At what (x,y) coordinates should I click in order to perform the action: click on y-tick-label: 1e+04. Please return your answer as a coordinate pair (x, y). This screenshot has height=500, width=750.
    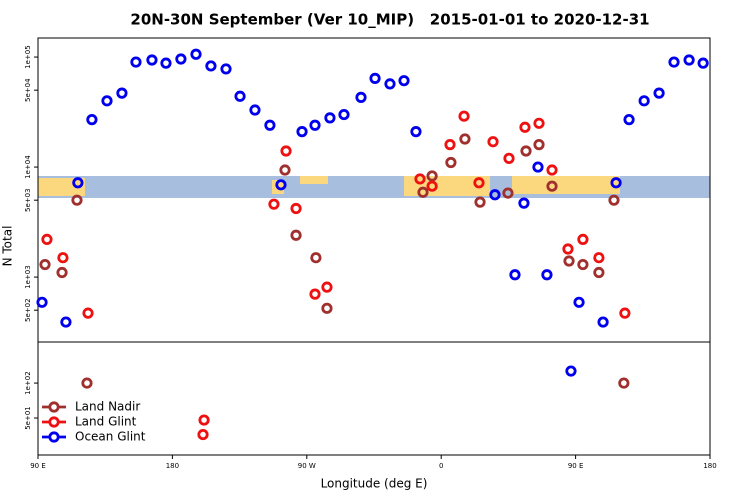
    Looking at the image, I should click on (28, 167).